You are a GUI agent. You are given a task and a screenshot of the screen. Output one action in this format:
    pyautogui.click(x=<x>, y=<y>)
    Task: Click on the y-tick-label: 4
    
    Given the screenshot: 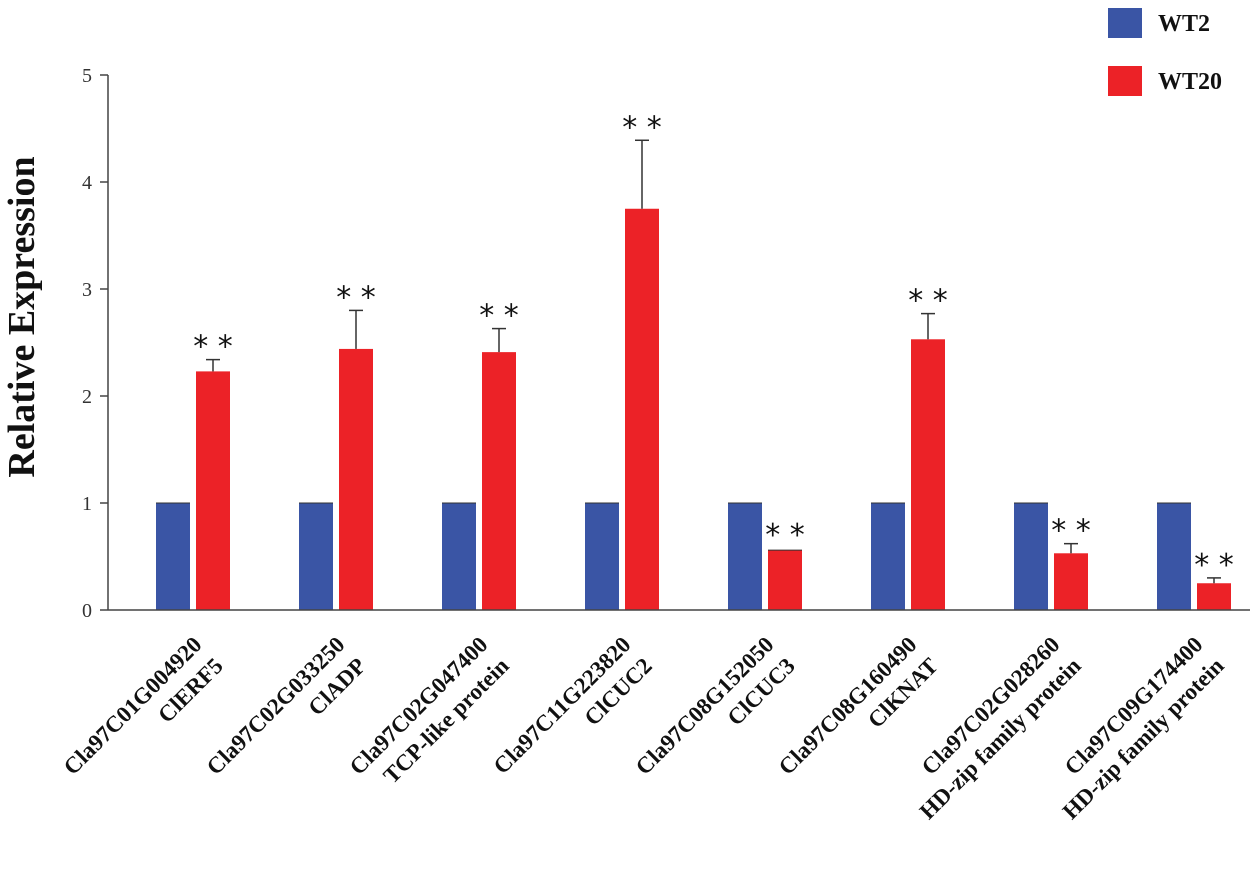 What is the action you would take?
    pyautogui.click(x=87, y=183)
    